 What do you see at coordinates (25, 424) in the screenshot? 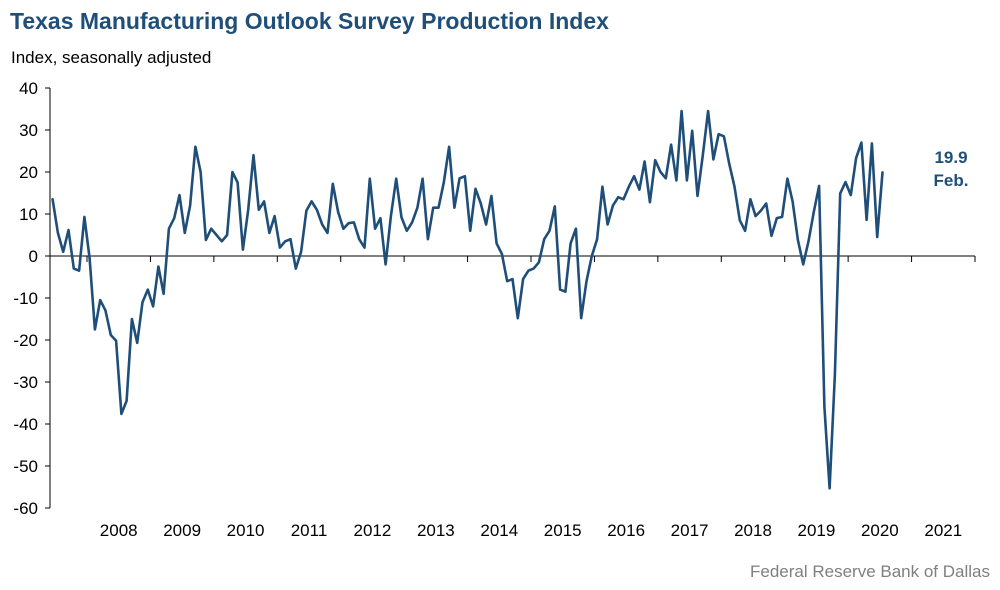
I see `y-tick-label: -40` at bounding box center [25, 424].